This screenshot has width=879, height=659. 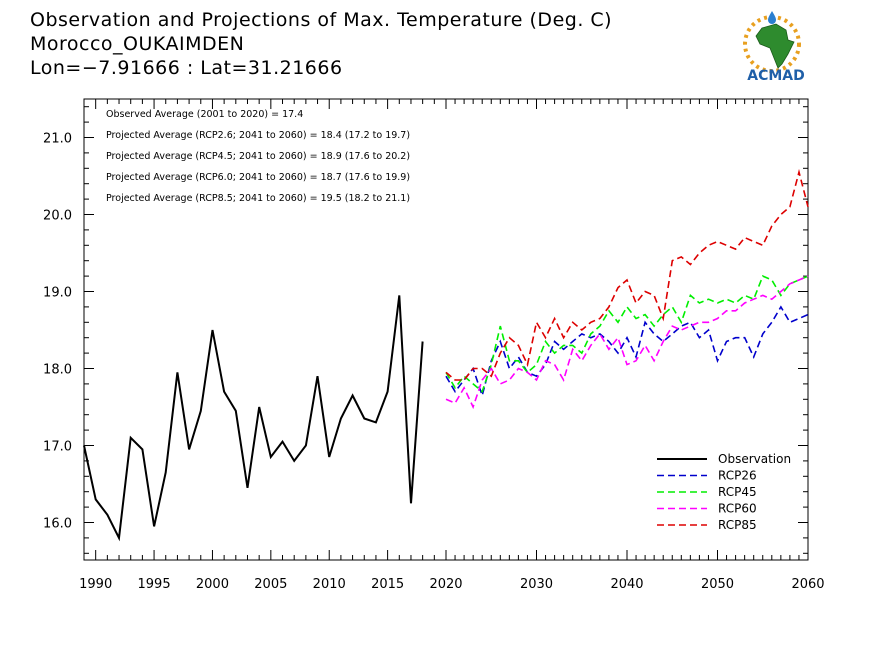 What do you see at coordinates (95, 584) in the screenshot?
I see `x-tick-label: 1990` at bounding box center [95, 584].